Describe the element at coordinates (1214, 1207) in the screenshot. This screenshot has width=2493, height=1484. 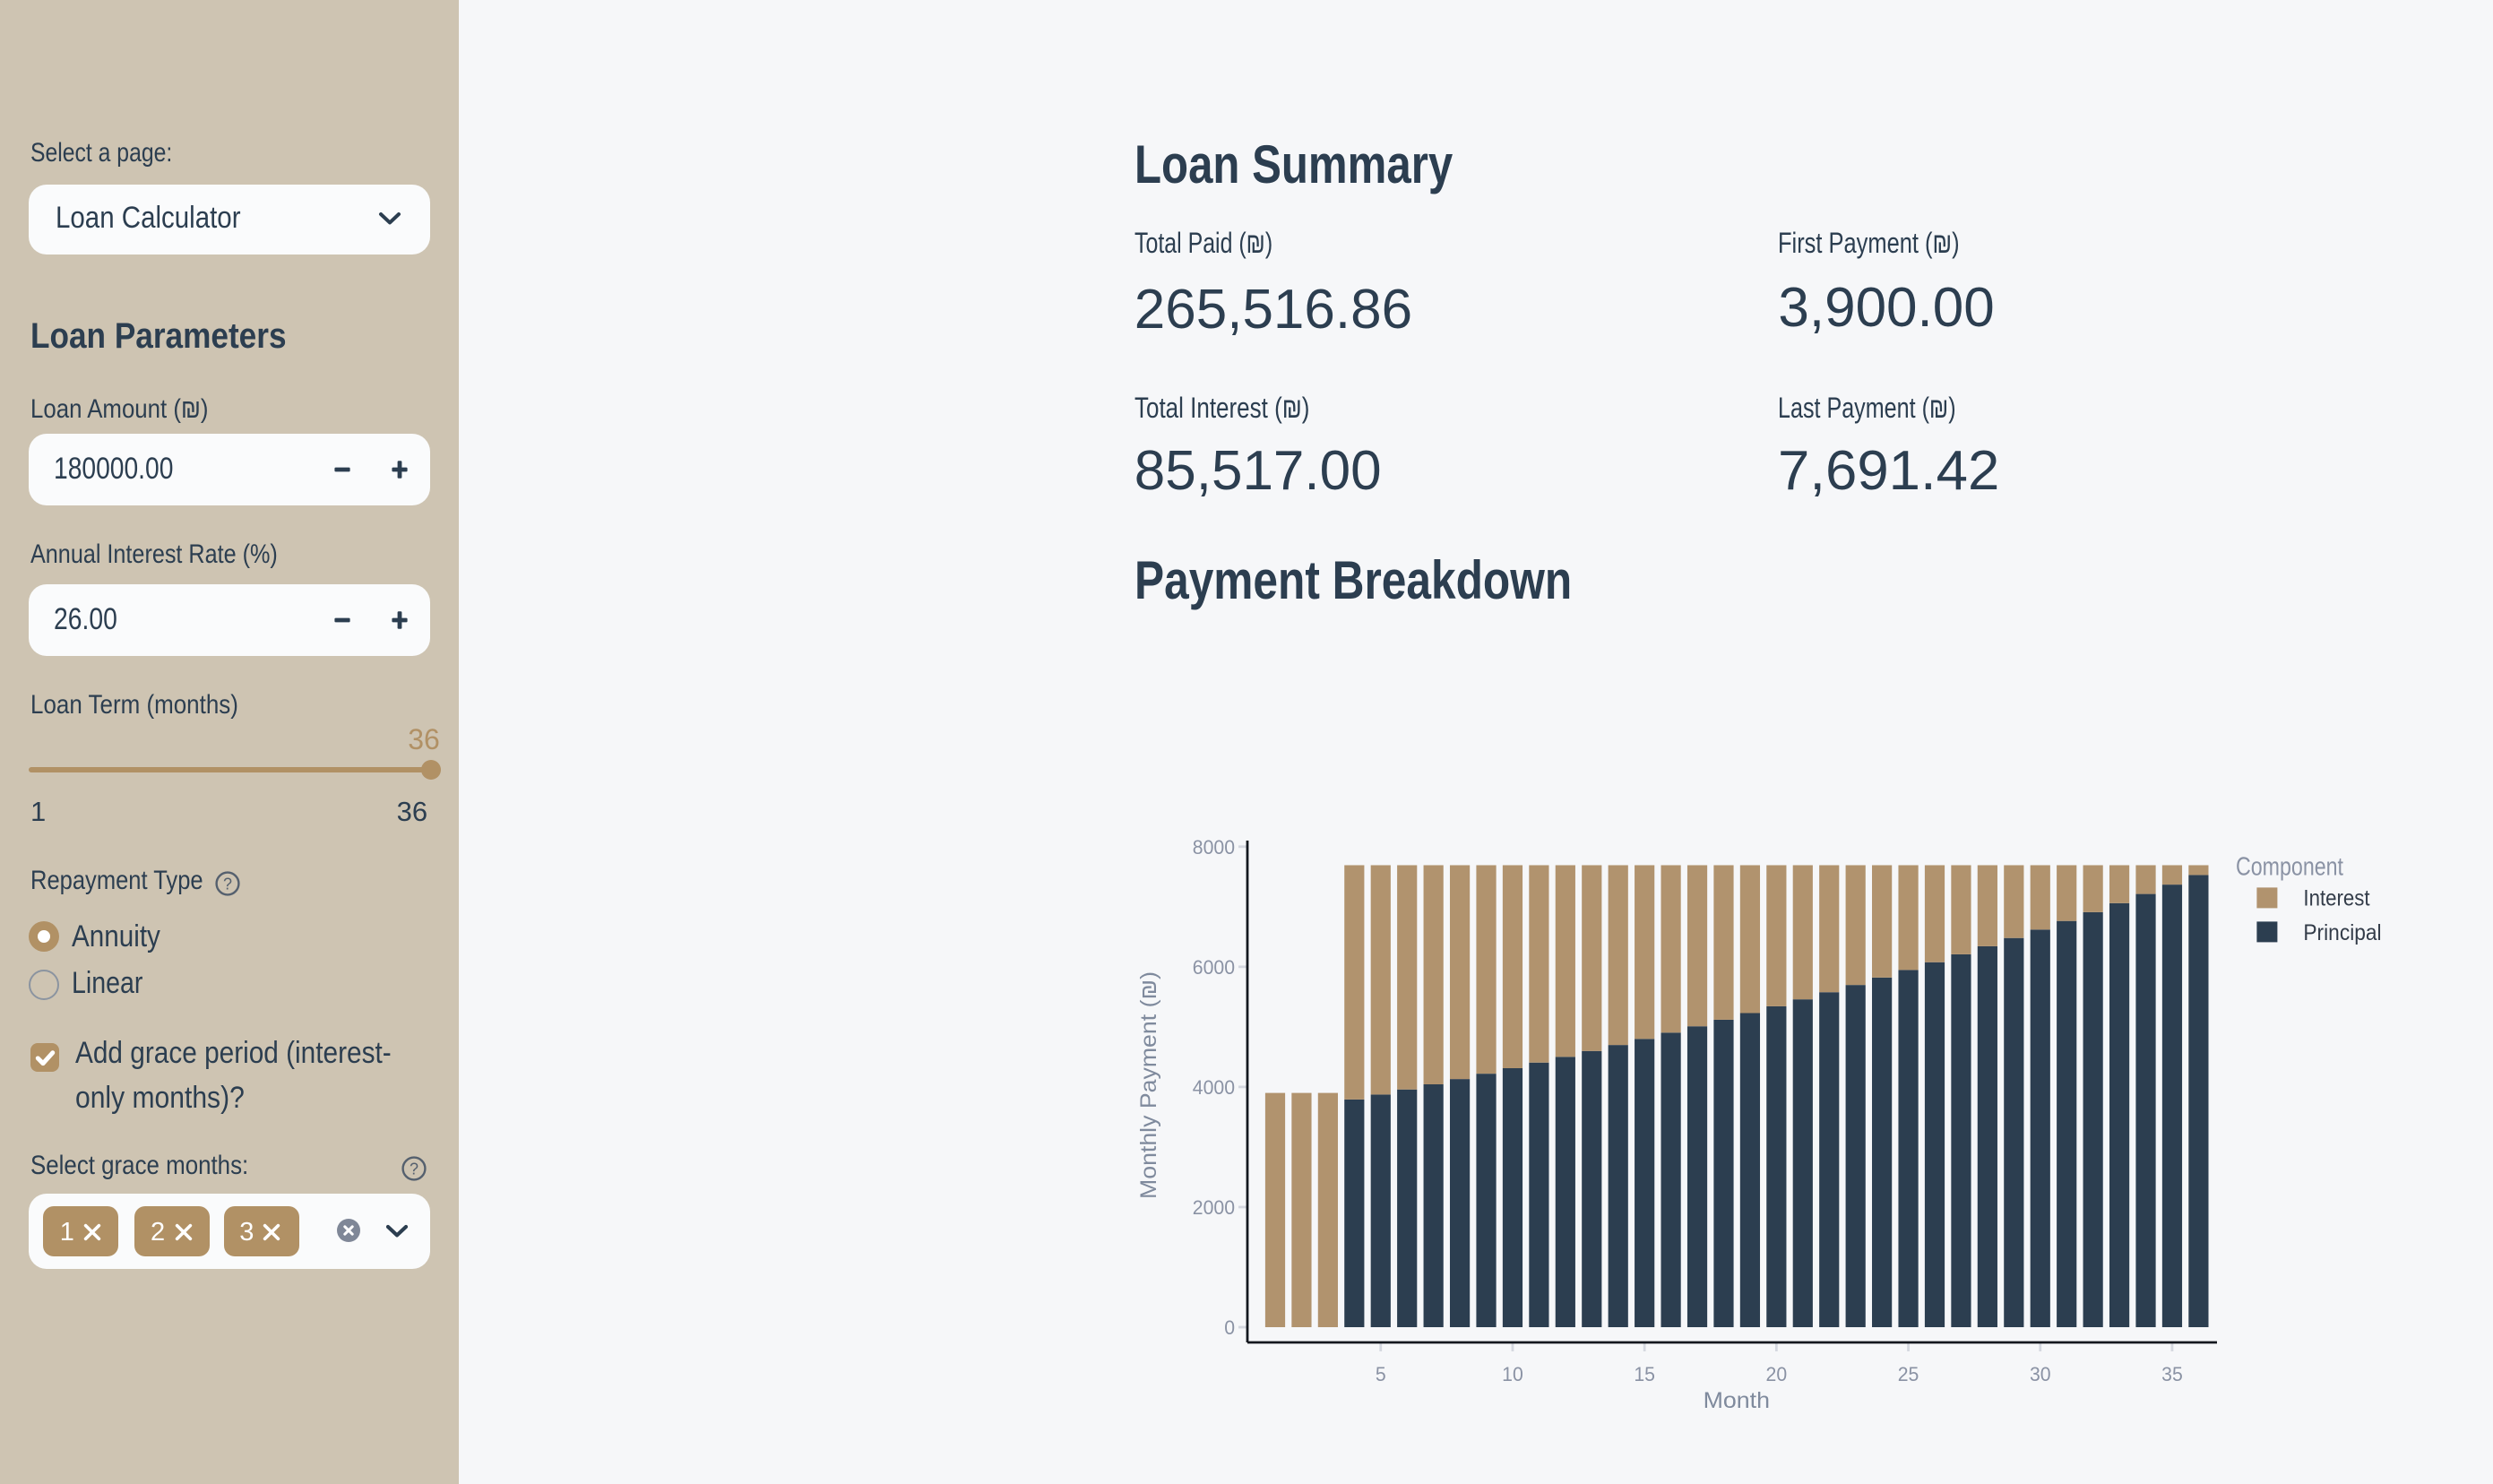
I see `svg-text: 2000` at that location.